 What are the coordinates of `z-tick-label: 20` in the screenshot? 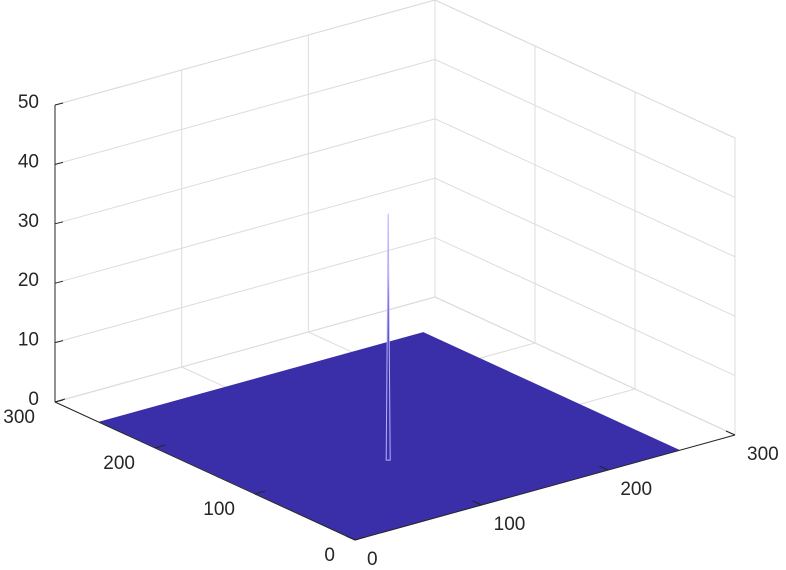 It's located at (28, 280).